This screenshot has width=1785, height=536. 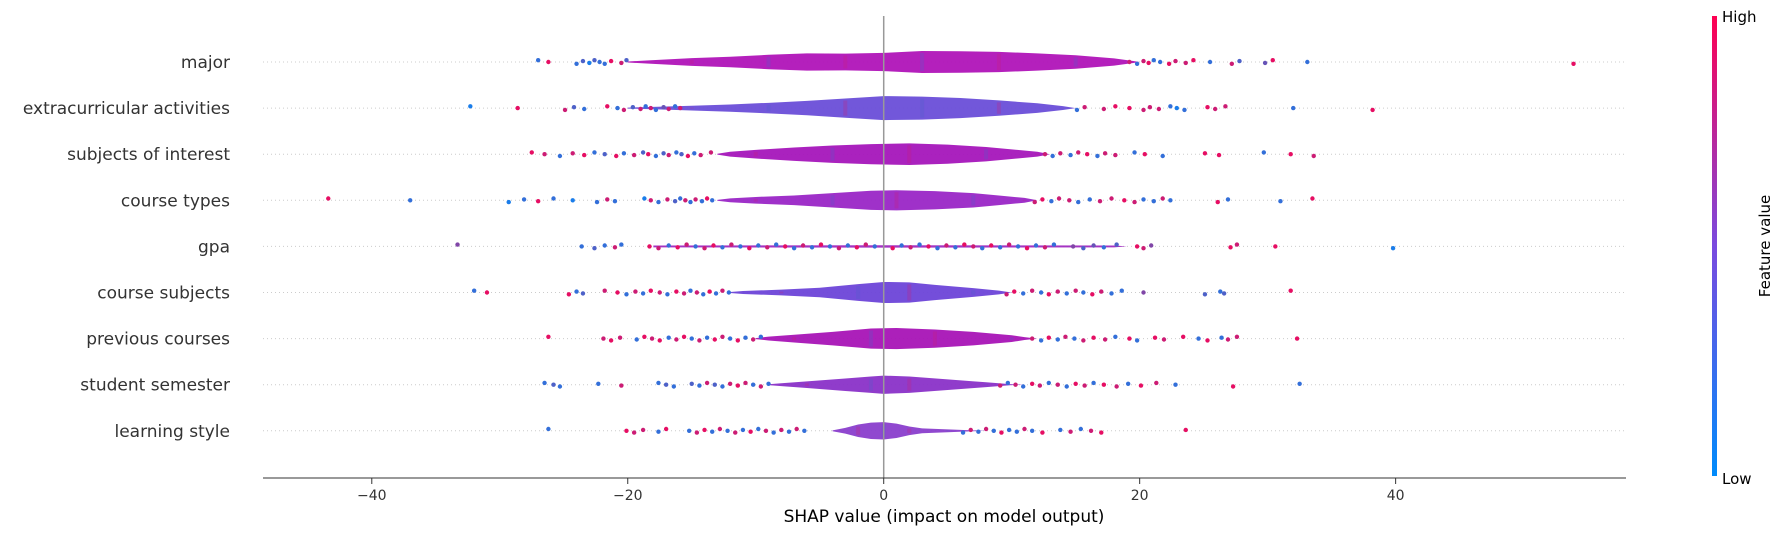 What do you see at coordinates (903, 62) in the screenshot?
I see `feature-row: major` at bounding box center [903, 62].